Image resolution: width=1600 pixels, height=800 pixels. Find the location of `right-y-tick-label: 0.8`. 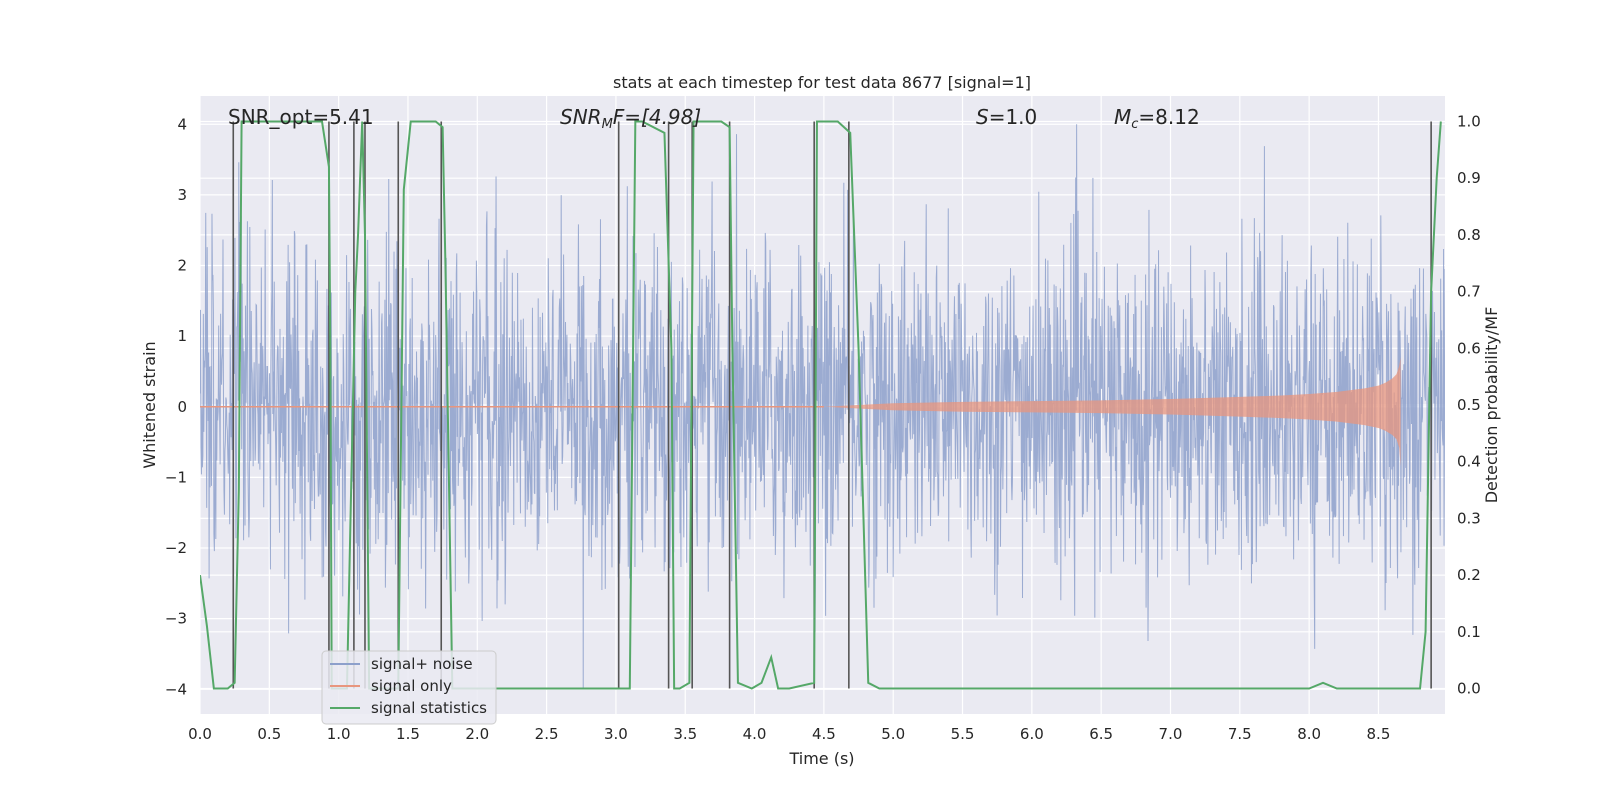

right-y-tick-label: 0.8 is located at coordinates (1469, 235).